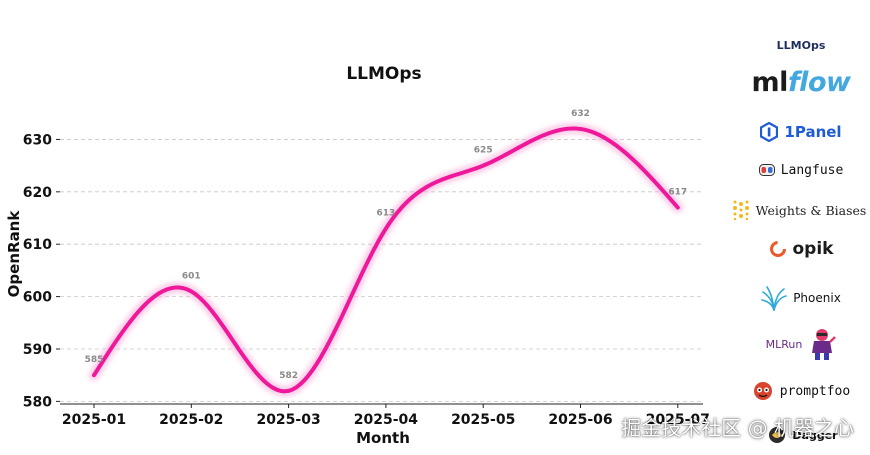  What do you see at coordinates (801, 249) in the screenshot?
I see `logo-opik: opik` at bounding box center [801, 249].